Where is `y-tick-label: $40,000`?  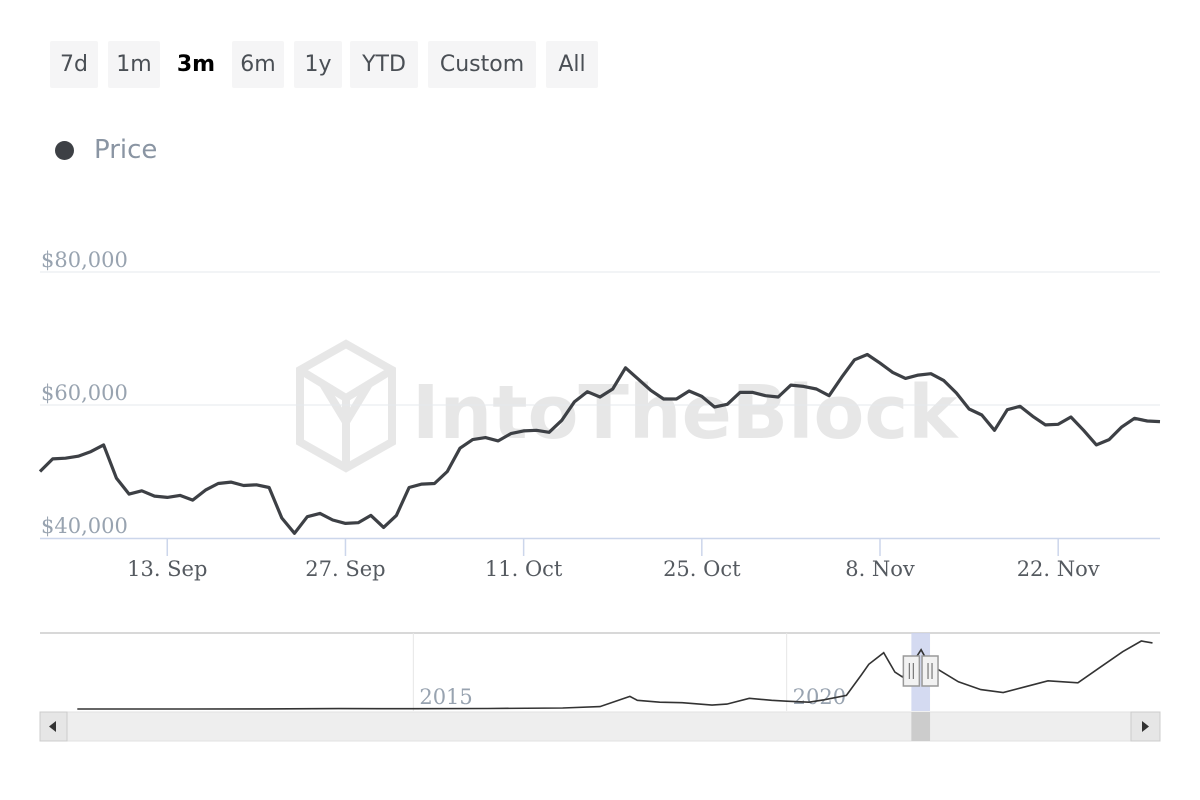 y-tick-label: $40,000 is located at coordinates (84, 526).